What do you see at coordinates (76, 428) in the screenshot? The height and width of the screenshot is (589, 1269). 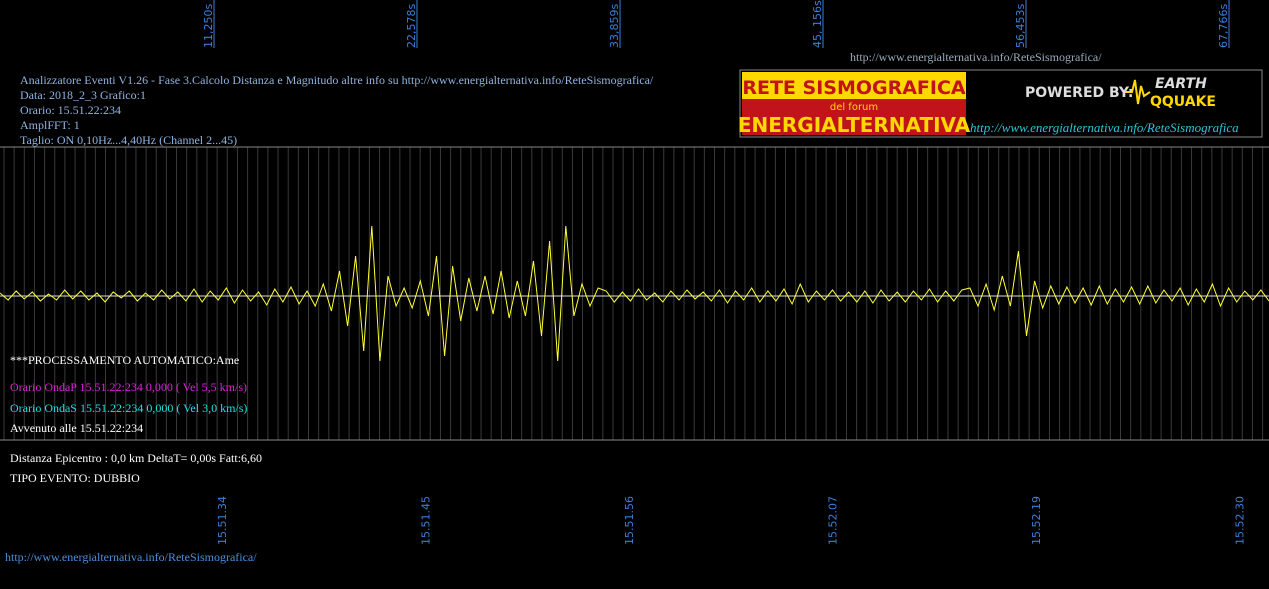 I see `avvenuto: Avvenuto alle 15.51.22:234` at bounding box center [76, 428].